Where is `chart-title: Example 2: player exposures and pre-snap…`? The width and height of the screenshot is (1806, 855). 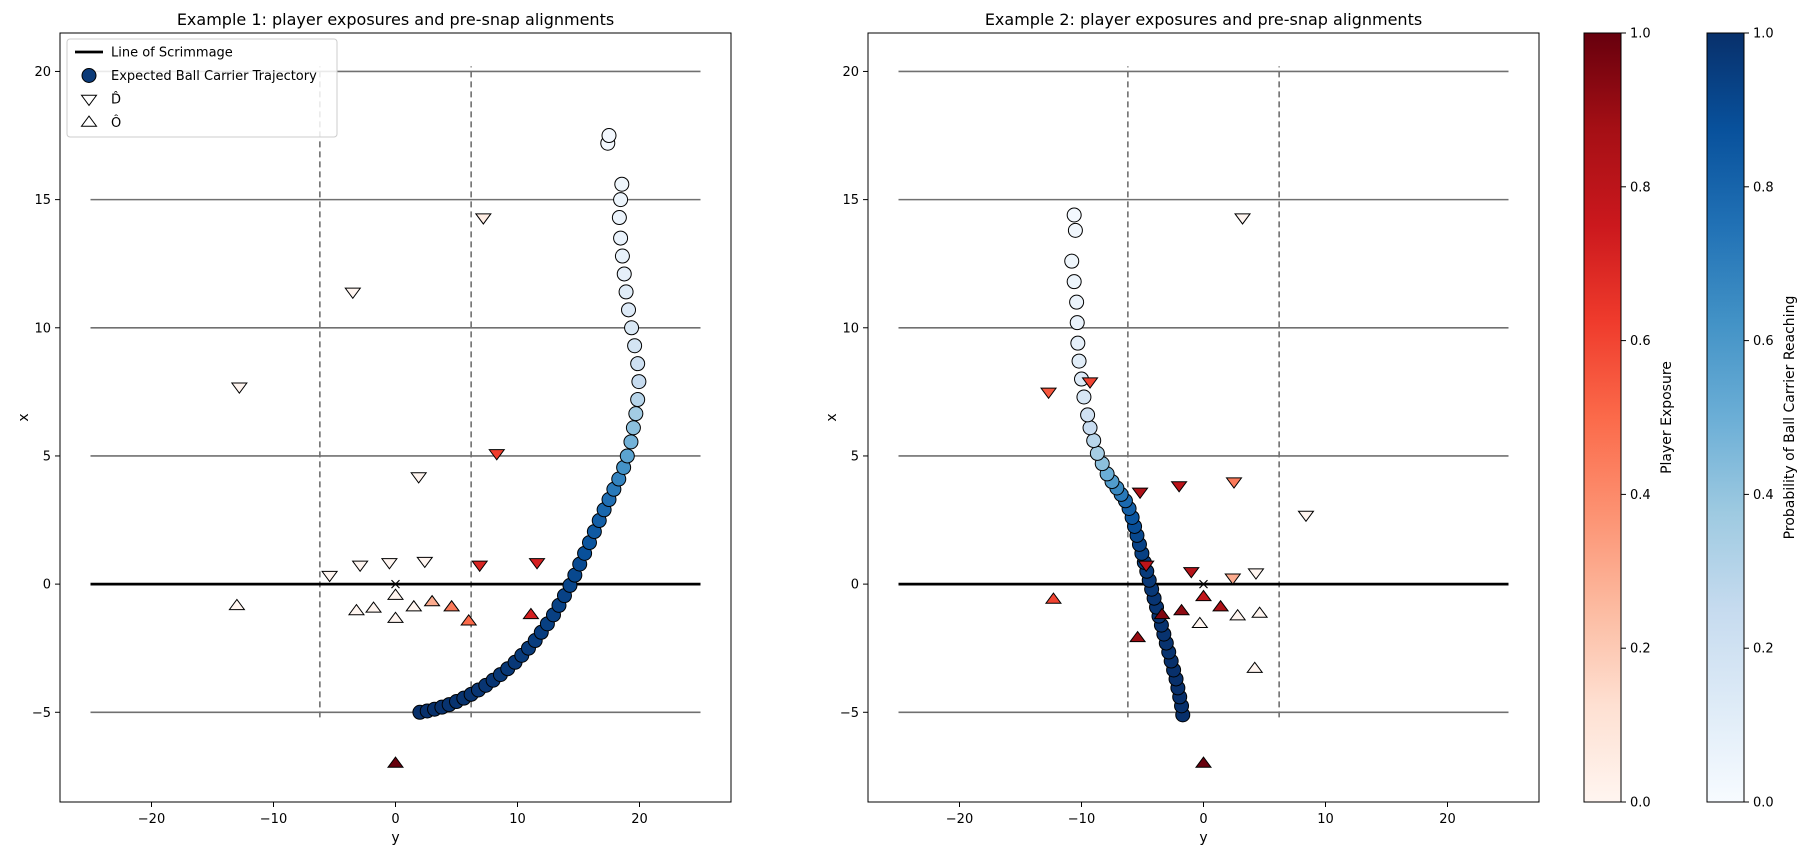
chart-title: Example 2: player exposures and pre-snap… is located at coordinates (1203, 19).